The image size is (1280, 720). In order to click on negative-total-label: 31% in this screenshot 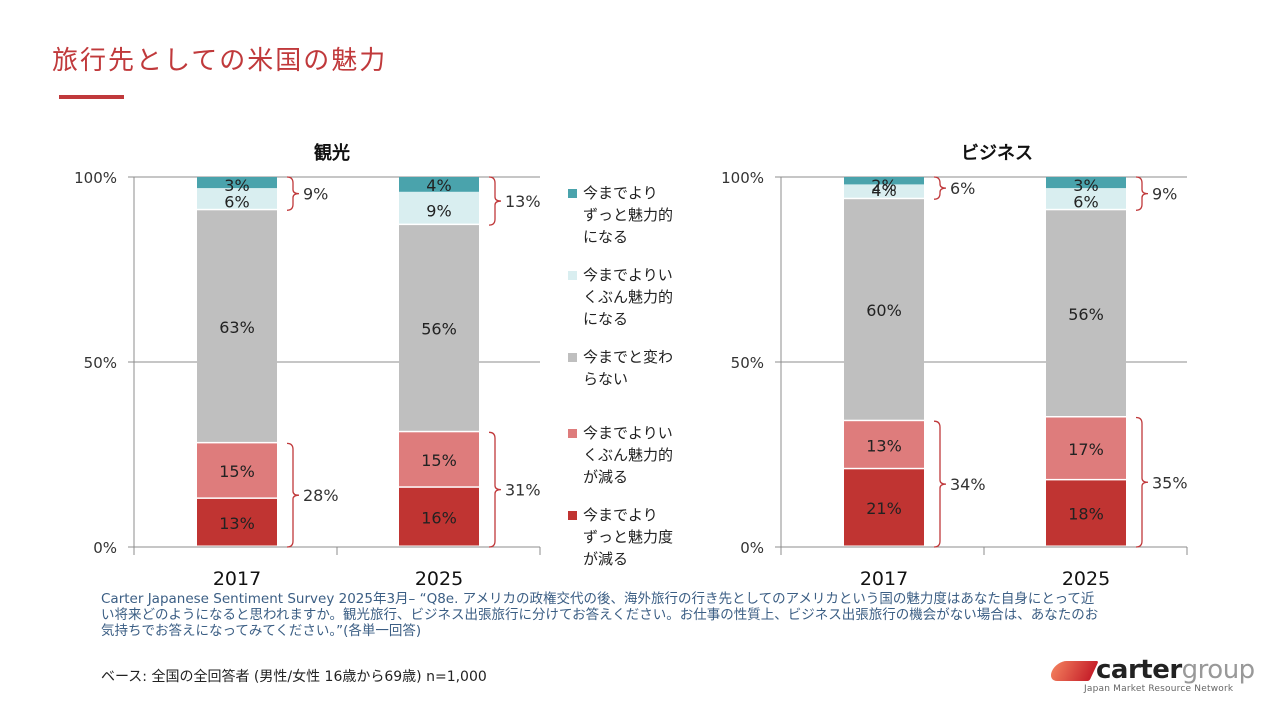, I will do `click(523, 490)`.